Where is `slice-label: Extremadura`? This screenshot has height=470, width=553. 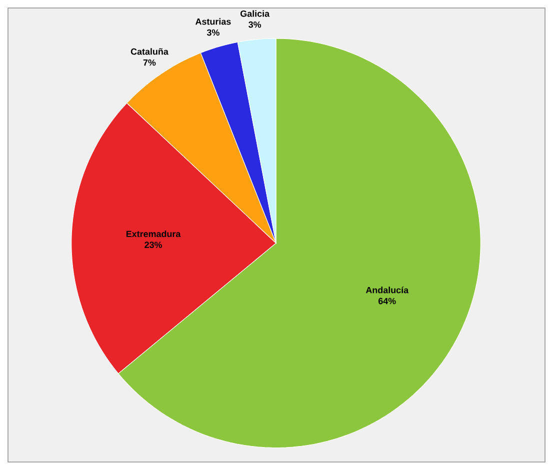
slice-label: Extremadura is located at coordinates (153, 234).